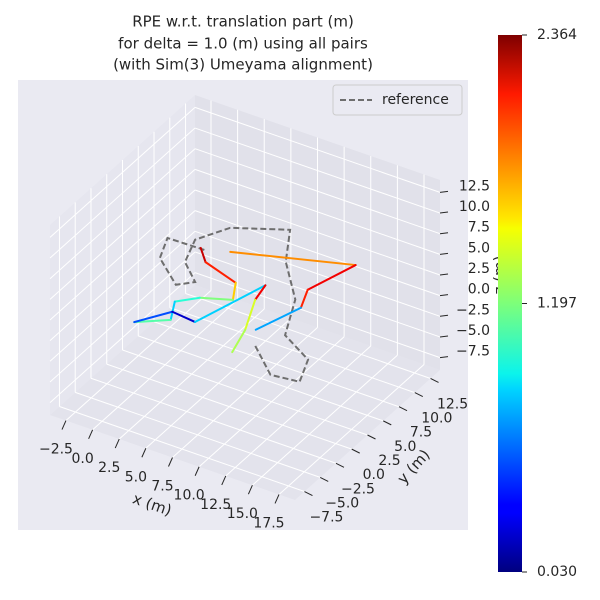 The image size is (600, 600). I want to click on title-line: (with Sim(3) Umeyama alignment), so click(243, 65).